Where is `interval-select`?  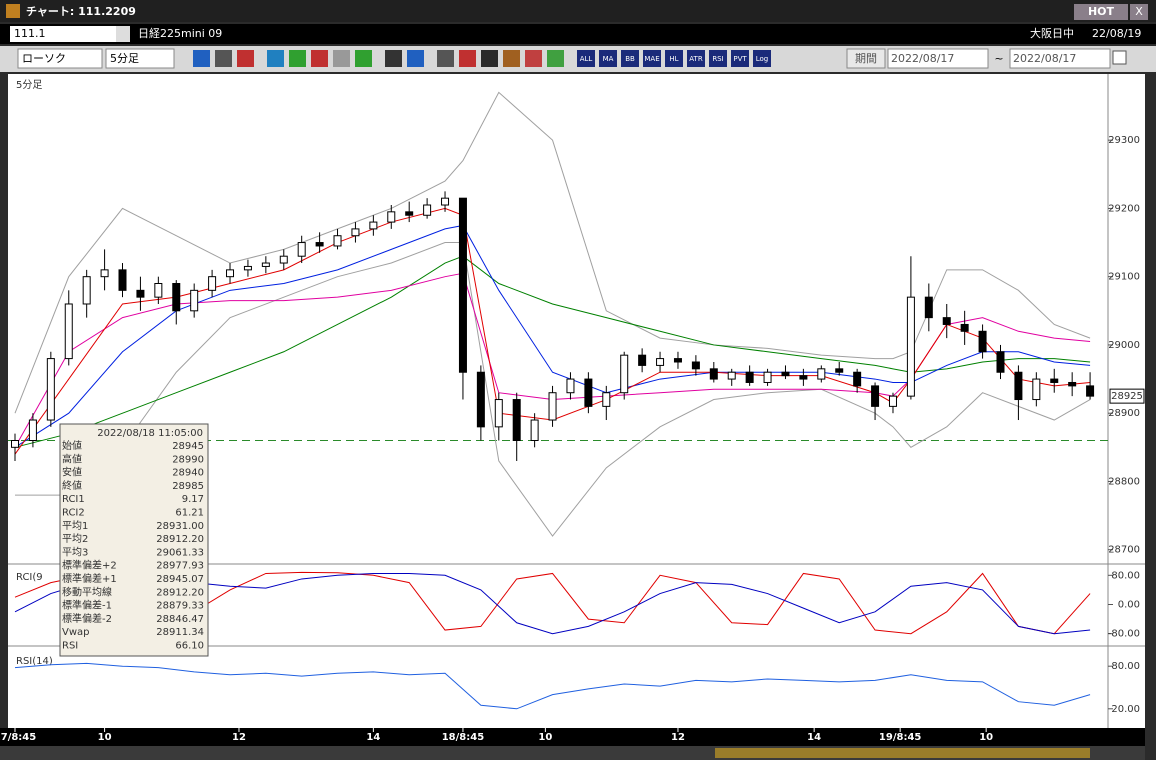
interval-select is located at coordinates (140, 58).